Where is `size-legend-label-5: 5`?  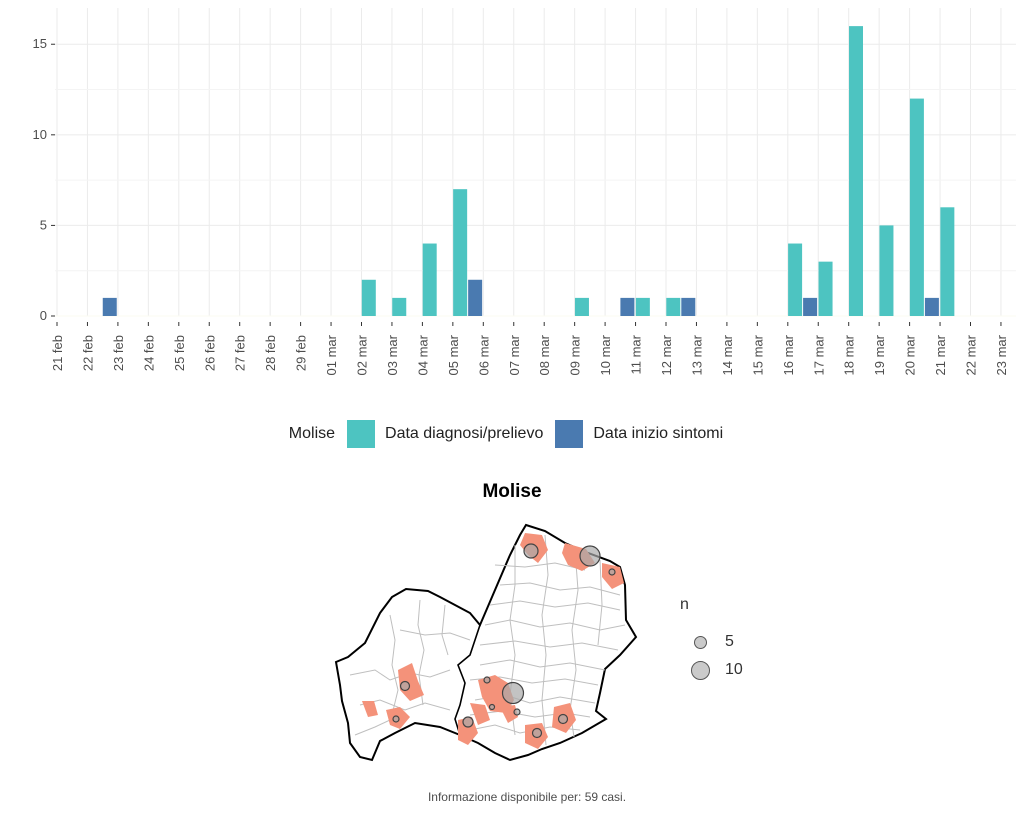
size-legend-label-5: 5 is located at coordinates (729, 641).